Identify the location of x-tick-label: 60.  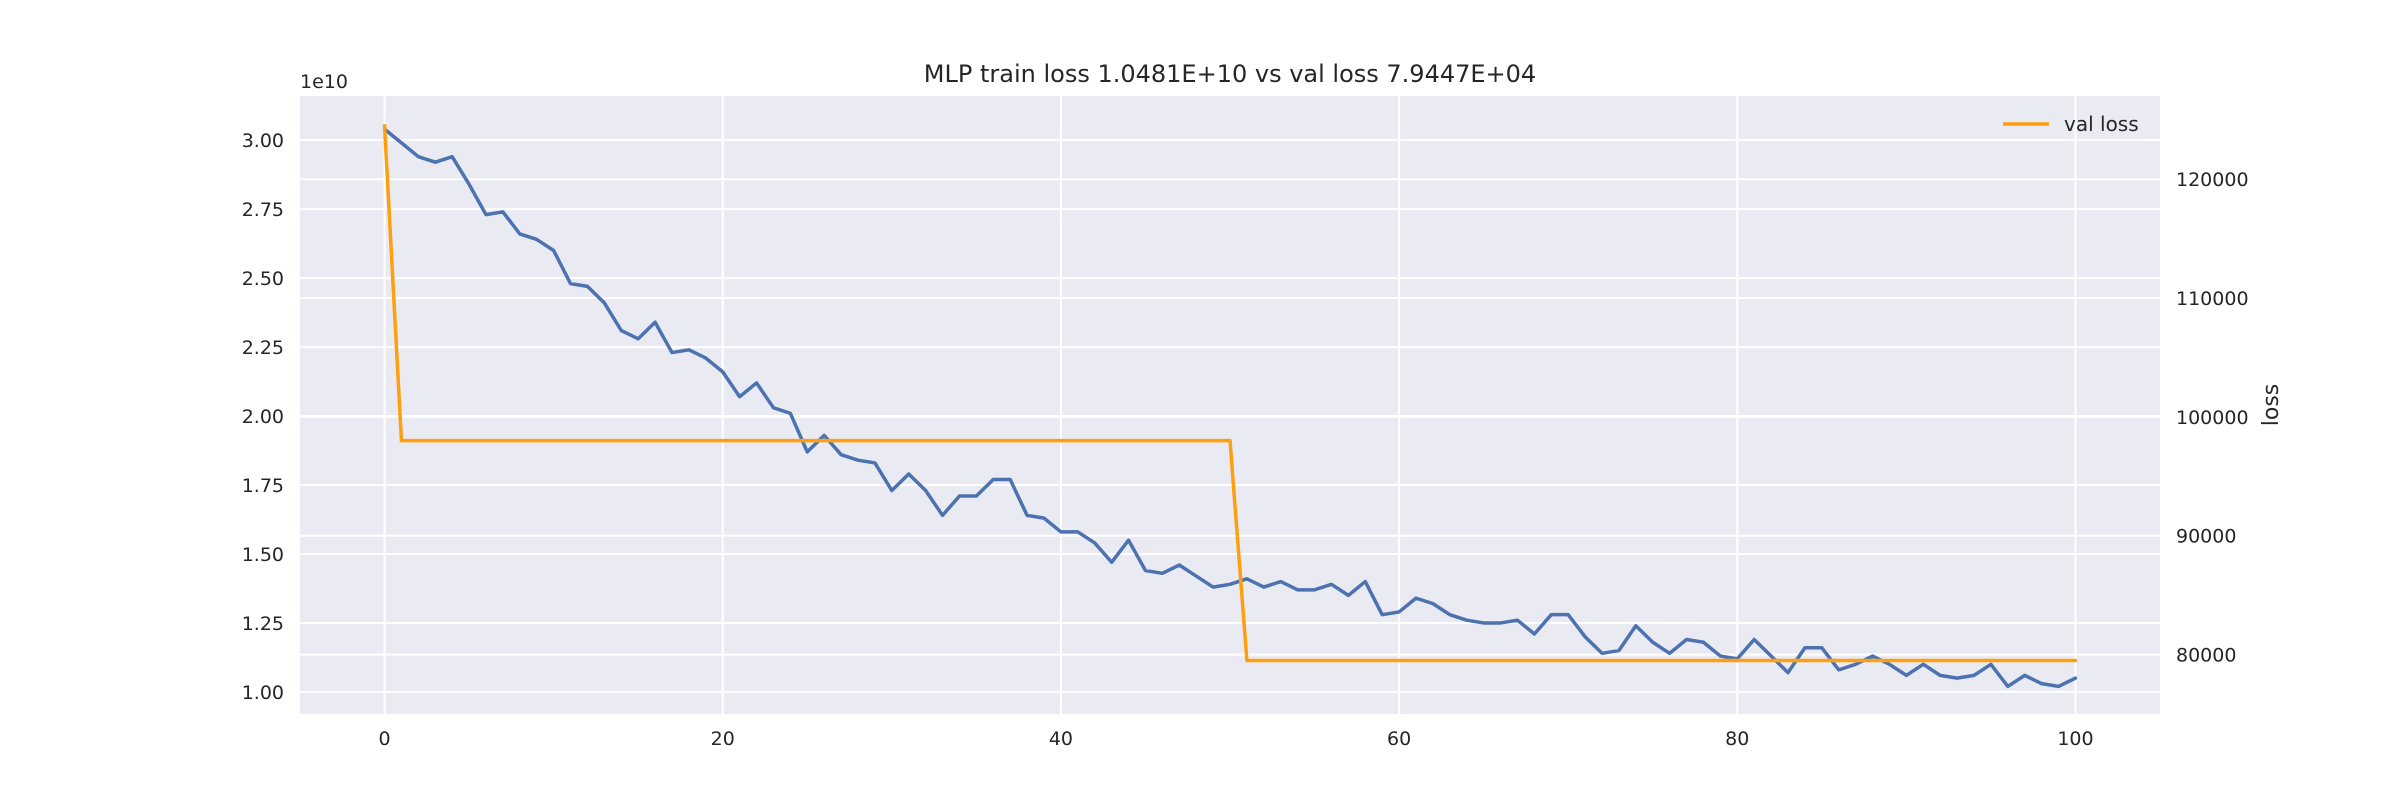
(1399, 739).